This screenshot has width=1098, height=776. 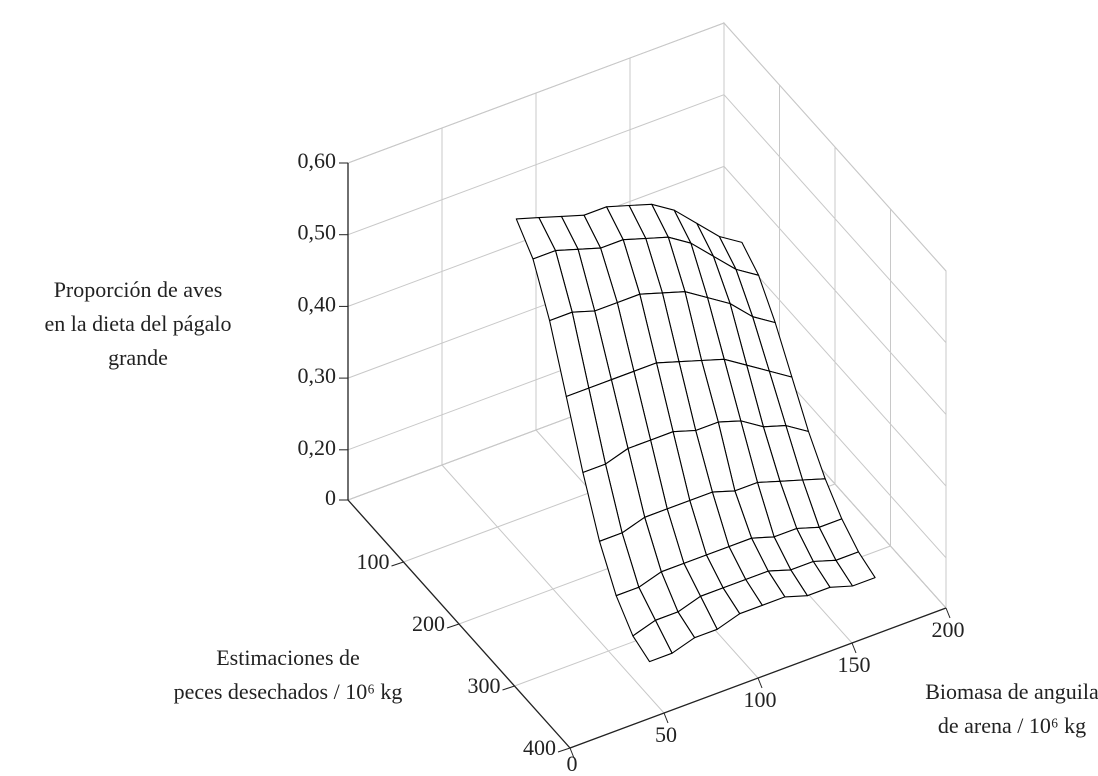 I want to click on y-tick-label: 300, so click(x=484, y=685).